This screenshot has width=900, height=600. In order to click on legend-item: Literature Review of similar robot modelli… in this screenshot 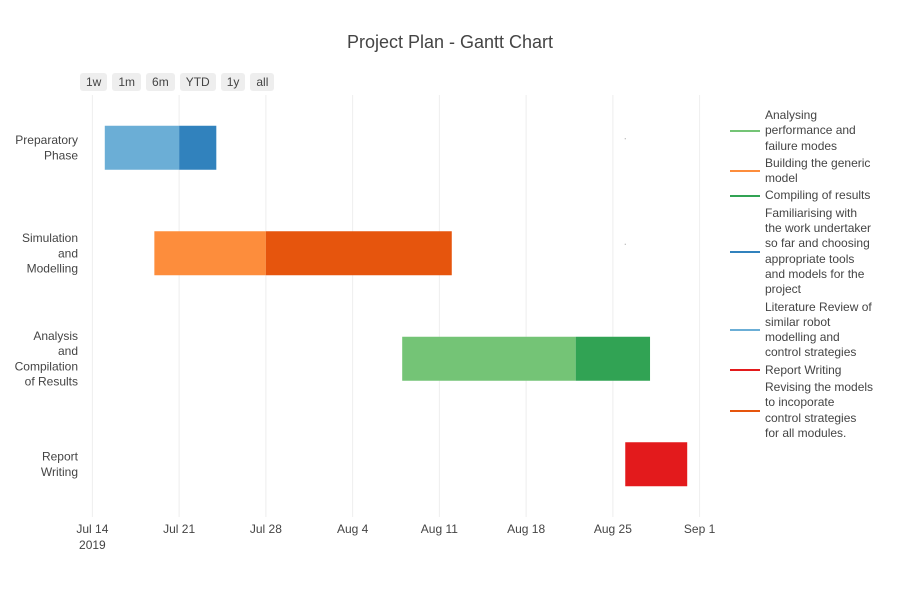, I will do `click(812, 330)`.